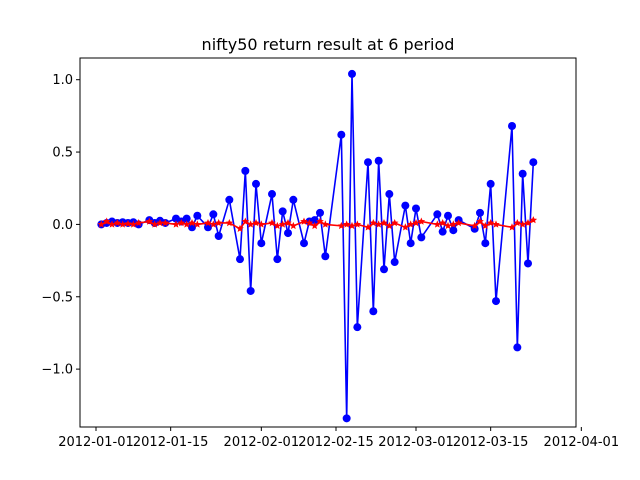 Image resolution: width=640 pixels, height=480 pixels. Describe the element at coordinates (57, 297) in the screenshot. I see `y-tick-label-3: −0.5` at that location.